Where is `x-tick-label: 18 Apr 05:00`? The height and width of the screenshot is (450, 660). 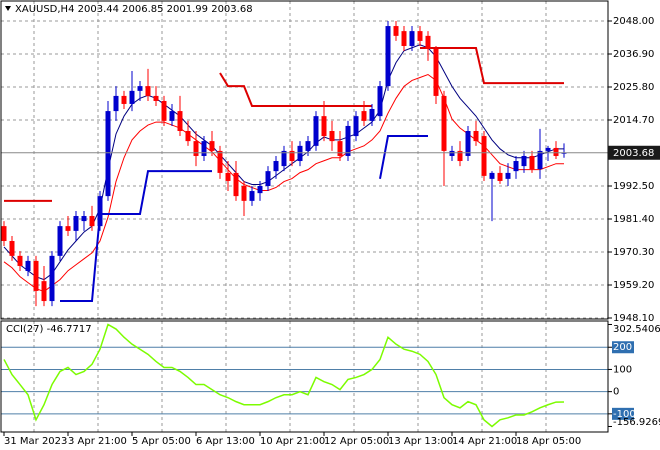
x-tick-label: 18 Apr 05:00 is located at coordinates (548, 441).